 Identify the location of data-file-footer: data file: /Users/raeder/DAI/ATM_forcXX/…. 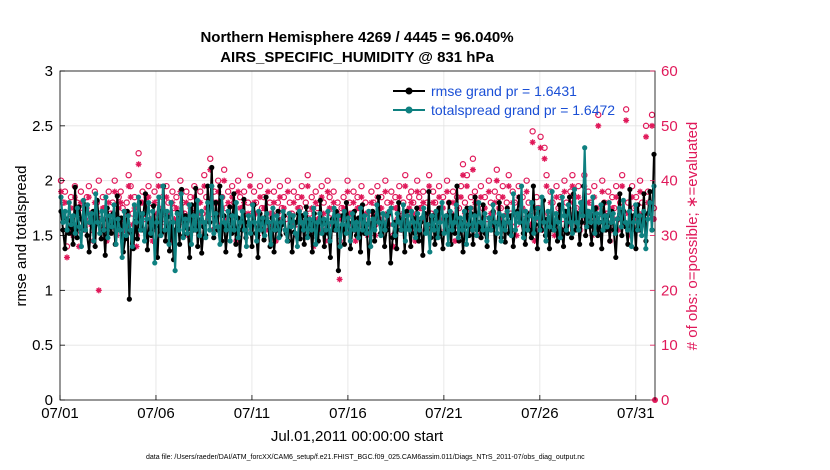
(365, 457).